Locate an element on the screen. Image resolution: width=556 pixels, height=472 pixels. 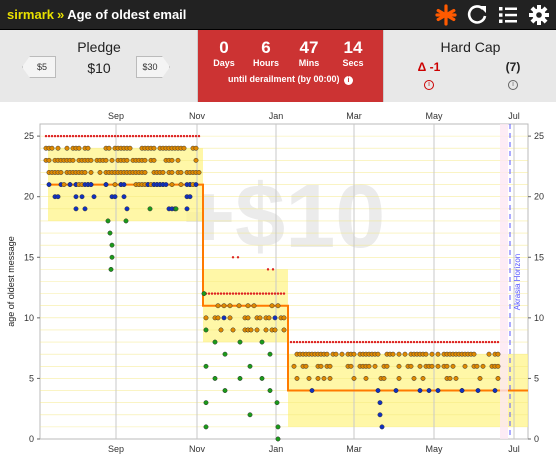
decrease-pledge-button: $5 is located at coordinates (39, 67).